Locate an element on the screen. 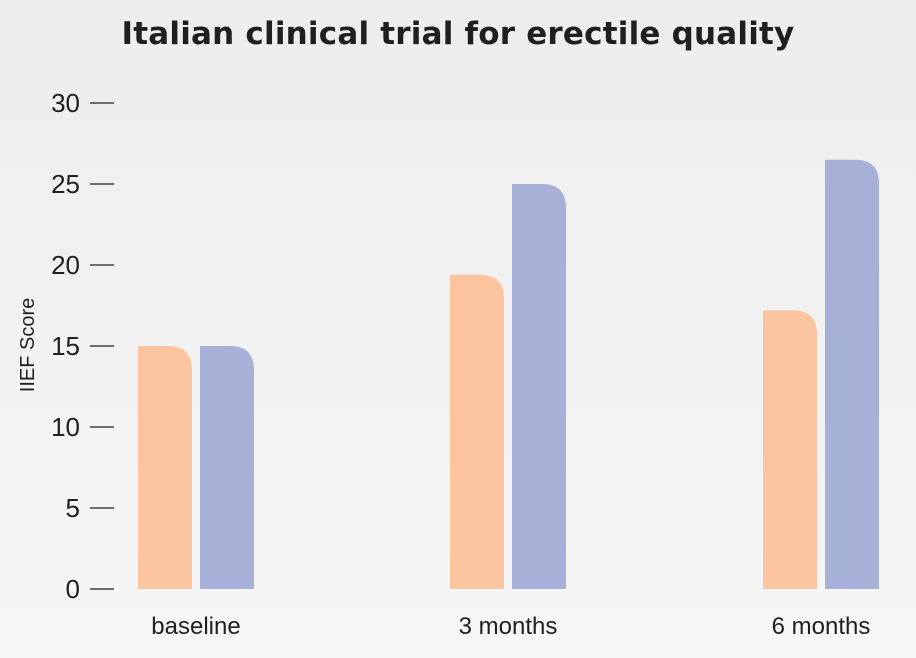 The image size is (916, 658). x-tick-label: 6 months is located at coordinates (821, 626).